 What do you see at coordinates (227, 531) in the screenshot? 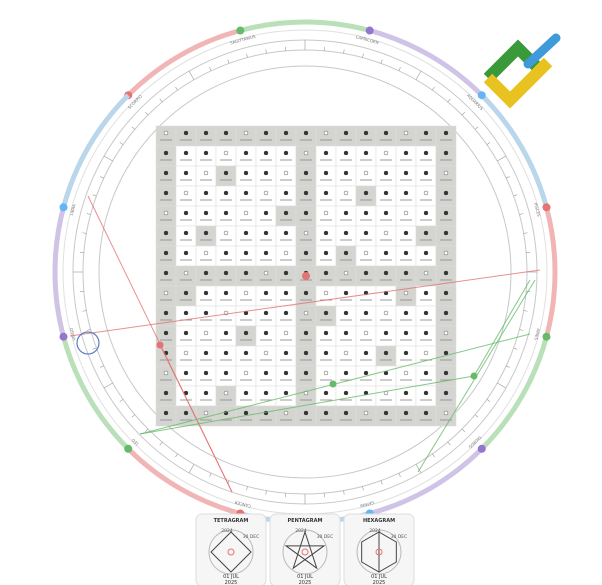
I see `panel-label: 2024` at bounding box center [227, 531].